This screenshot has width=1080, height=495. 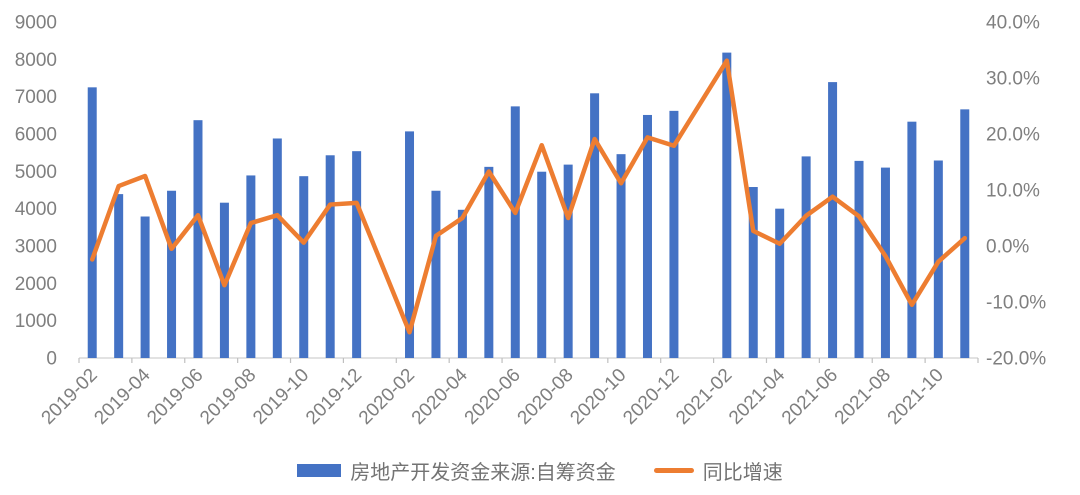 What do you see at coordinates (598, 397) in the screenshot?
I see `x-tick-label: 2020-10` at bounding box center [598, 397].